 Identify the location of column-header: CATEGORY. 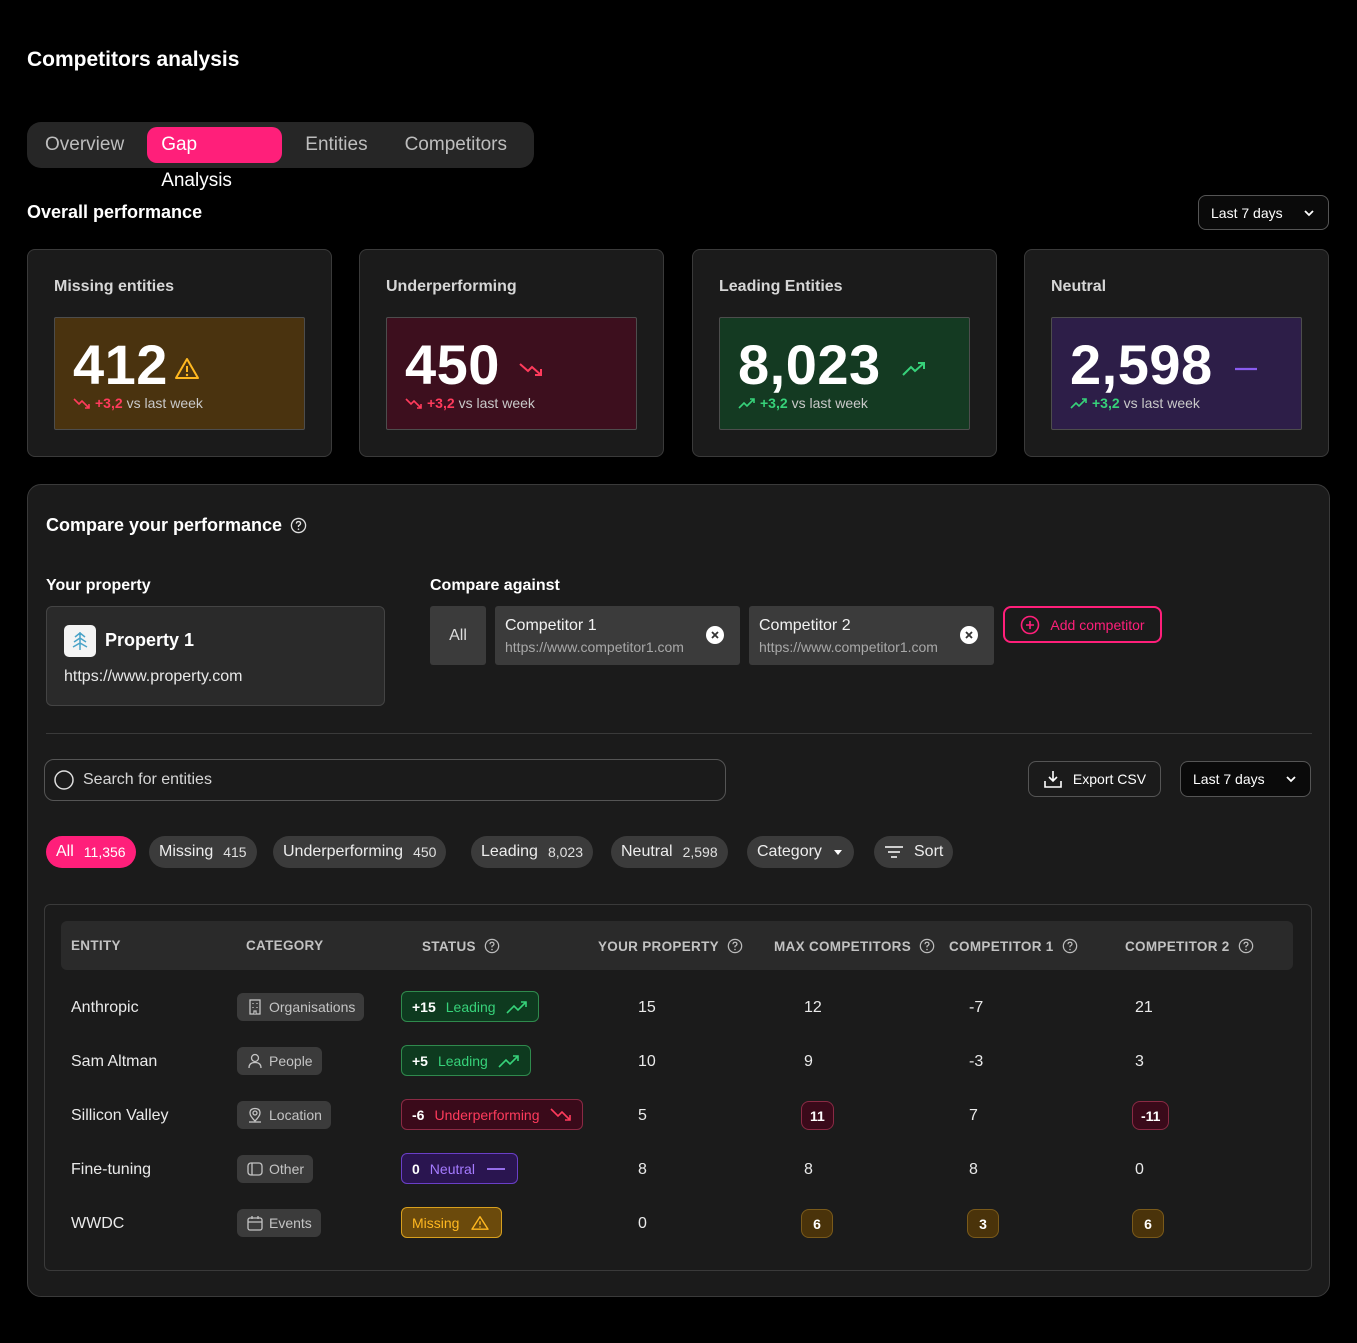
(285, 945).